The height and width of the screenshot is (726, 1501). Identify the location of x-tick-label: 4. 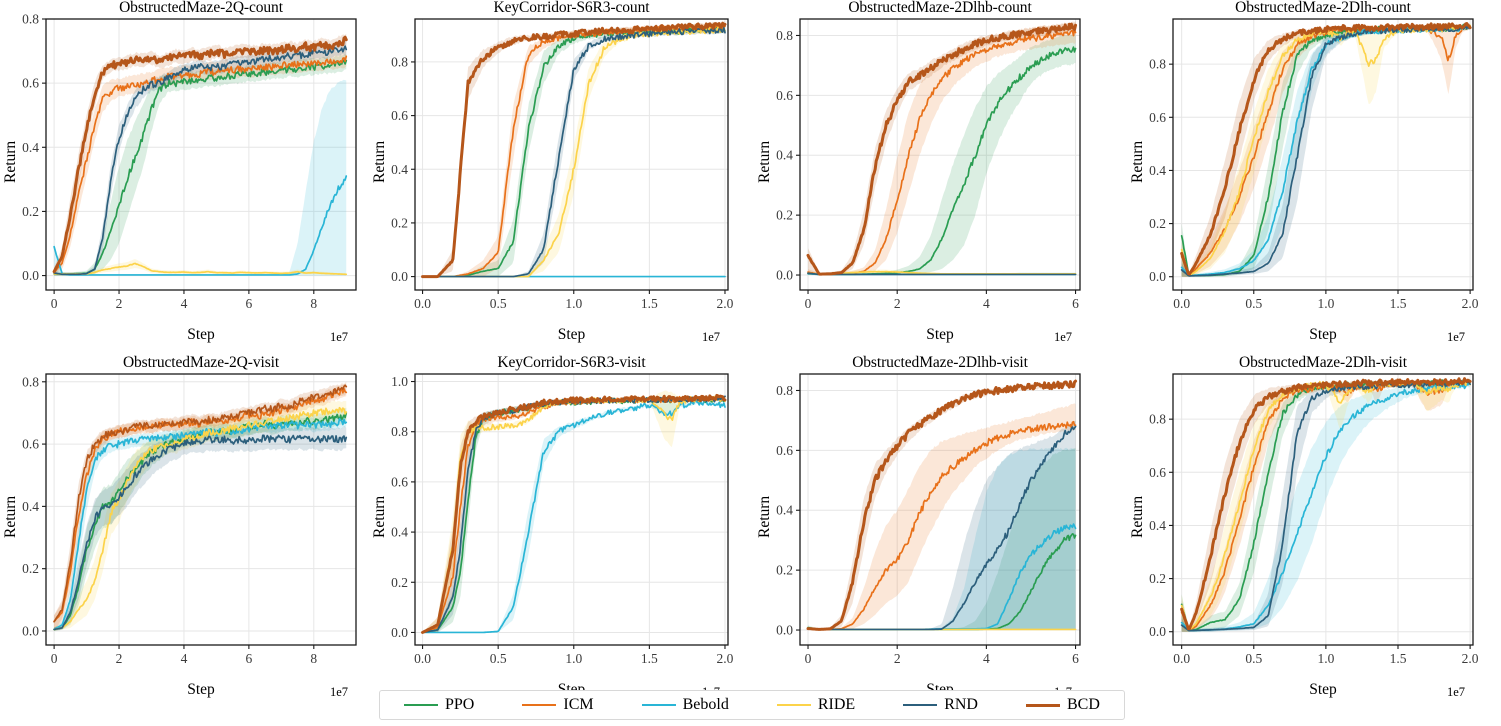
(986, 658).